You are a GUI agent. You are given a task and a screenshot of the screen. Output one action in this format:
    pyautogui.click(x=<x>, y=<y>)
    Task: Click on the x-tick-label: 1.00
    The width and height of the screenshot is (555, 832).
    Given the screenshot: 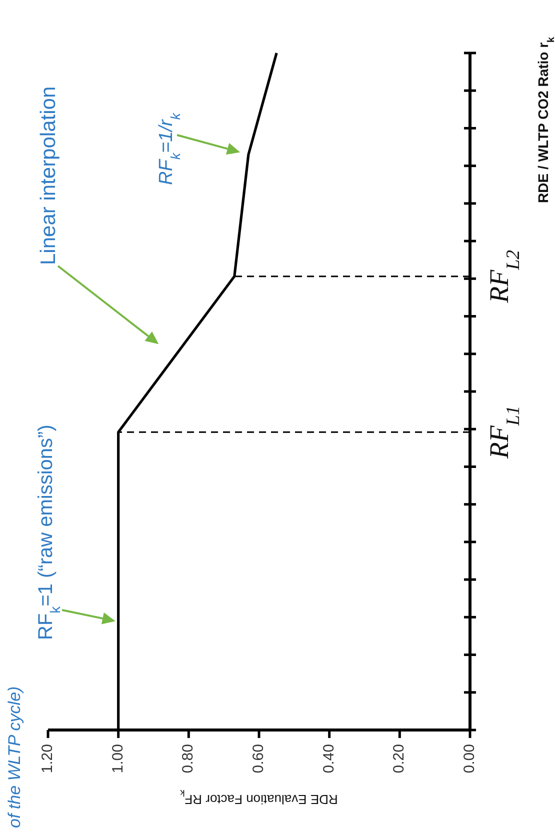 What is the action you would take?
    pyautogui.click(x=117, y=759)
    